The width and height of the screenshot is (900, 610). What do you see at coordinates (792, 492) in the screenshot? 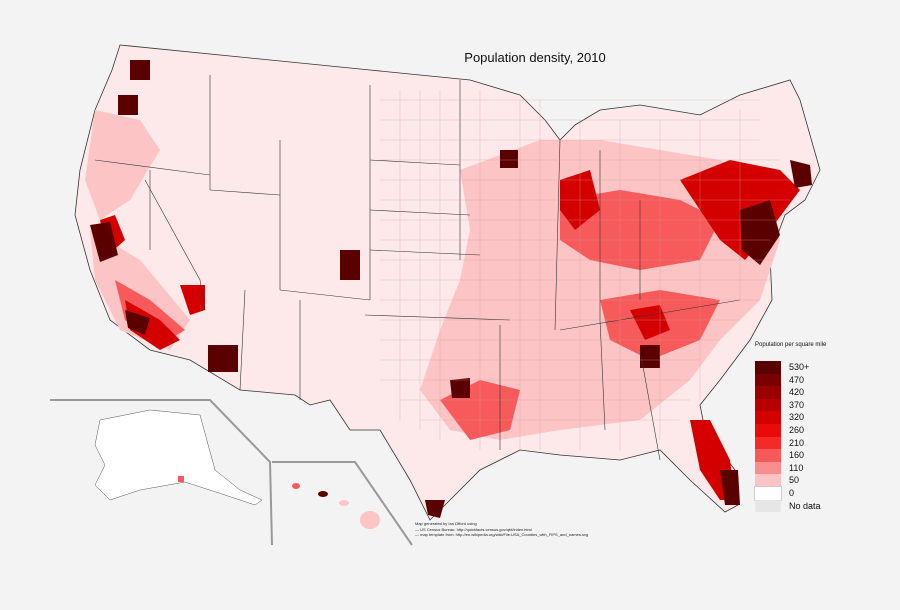
I see `legend-label: 0` at bounding box center [792, 492].